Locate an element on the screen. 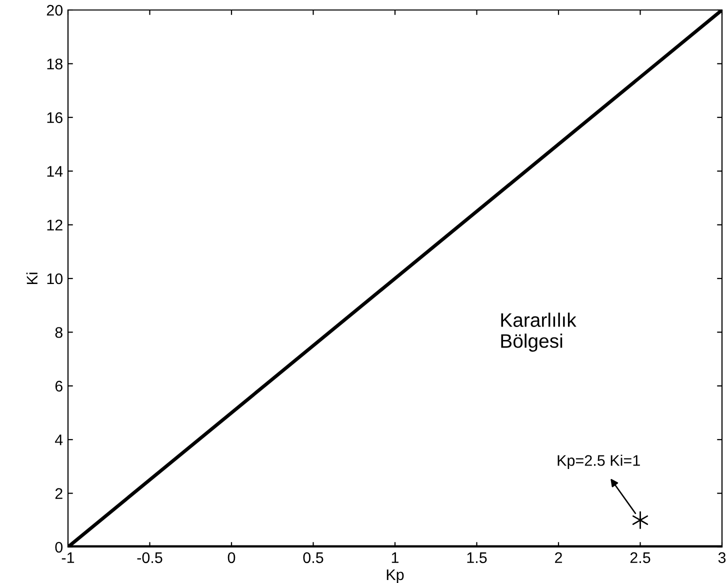 The image size is (728, 583). y-tick-label: 12 is located at coordinates (54, 225).